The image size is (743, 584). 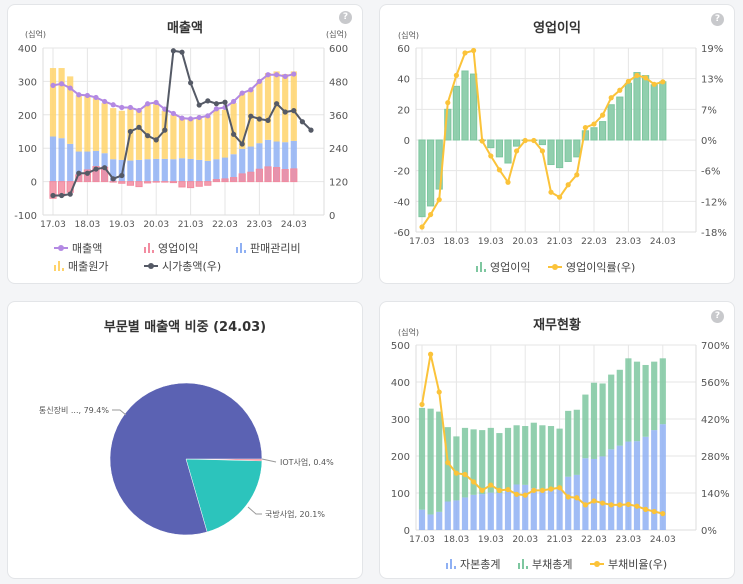 What do you see at coordinates (591, 267) in the screenshot?
I see `legend-item-op-margin: 영업이익률(우)` at bounding box center [591, 267].